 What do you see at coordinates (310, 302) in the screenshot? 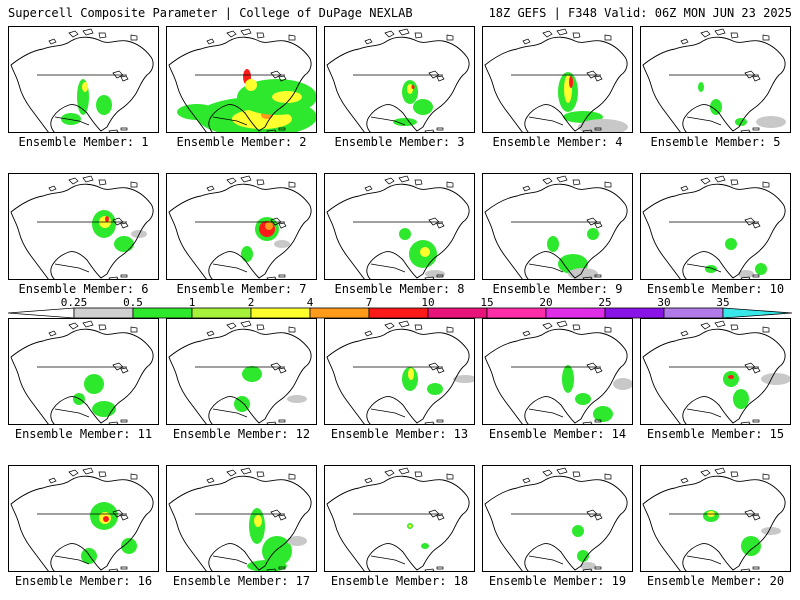
I see `colorbar-tick-label: 4` at bounding box center [310, 302].